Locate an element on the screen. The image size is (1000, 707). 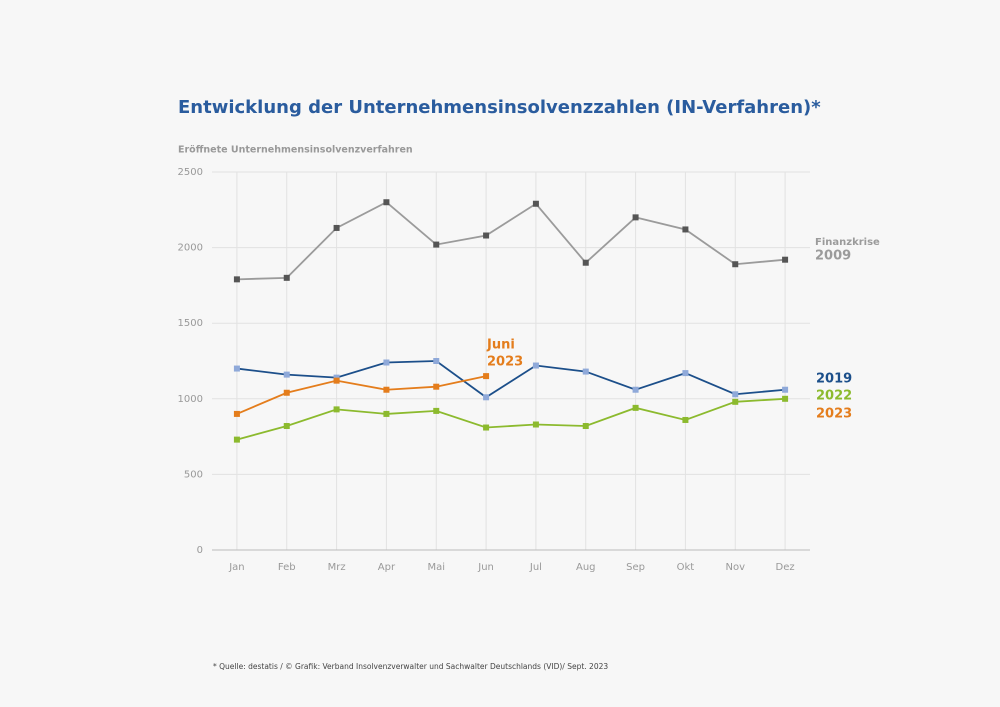
legend-label: 2022 is located at coordinates (834, 396).